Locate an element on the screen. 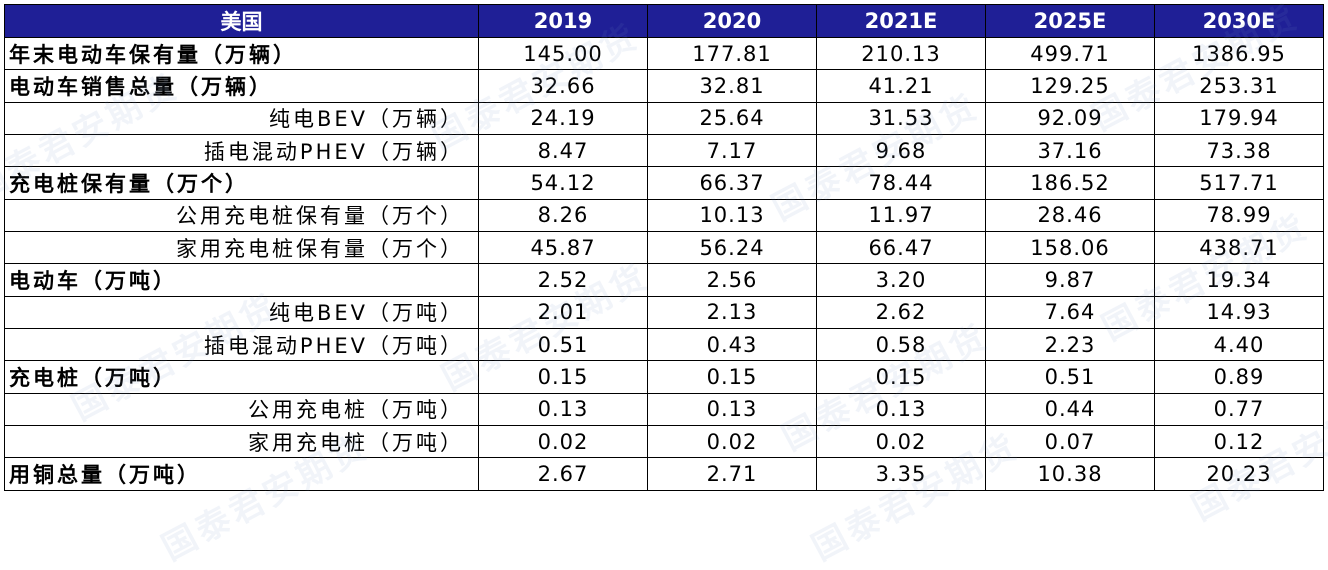 The image size is (1328, 570). value-cell: 2.01 is located at coordinates (563, 312).